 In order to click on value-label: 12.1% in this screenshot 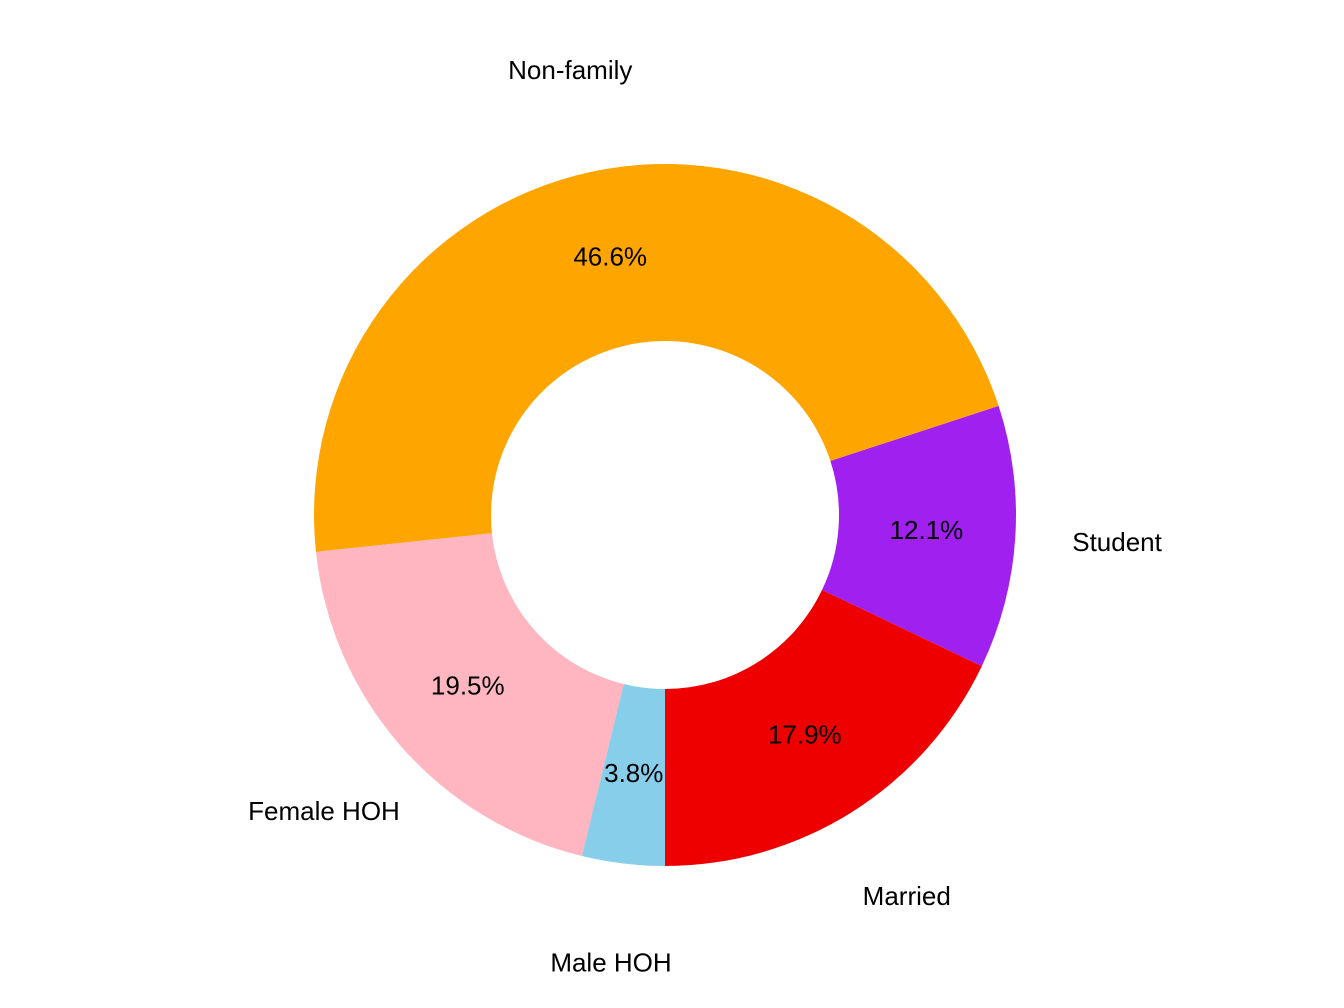, I will do `click(927, 530)`.